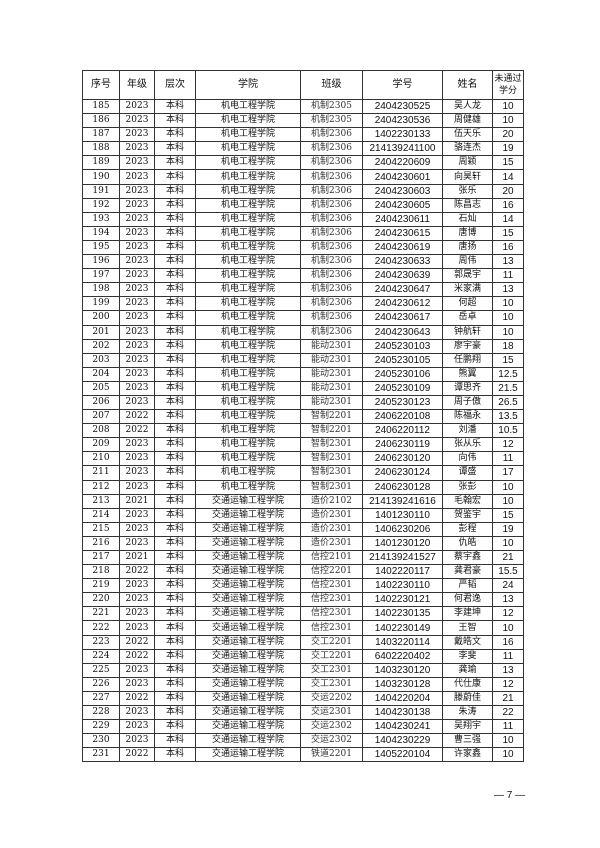 The height and width of the screenshot is (848, 600). Describe the element at coordinates (303, 684) in the screenshot. I see `table-row: 226 2023 本科 交通运输工程学院 交工2301 1403230128 代仕康 12` at that location.